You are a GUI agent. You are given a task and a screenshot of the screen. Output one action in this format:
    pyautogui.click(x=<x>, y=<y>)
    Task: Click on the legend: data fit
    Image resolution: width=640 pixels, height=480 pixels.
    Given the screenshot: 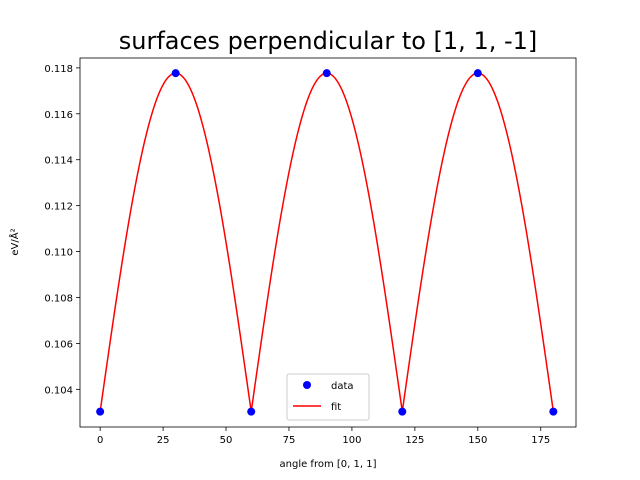 What is the action you would take?
    pyautogui.click(x=328, y=397)
    